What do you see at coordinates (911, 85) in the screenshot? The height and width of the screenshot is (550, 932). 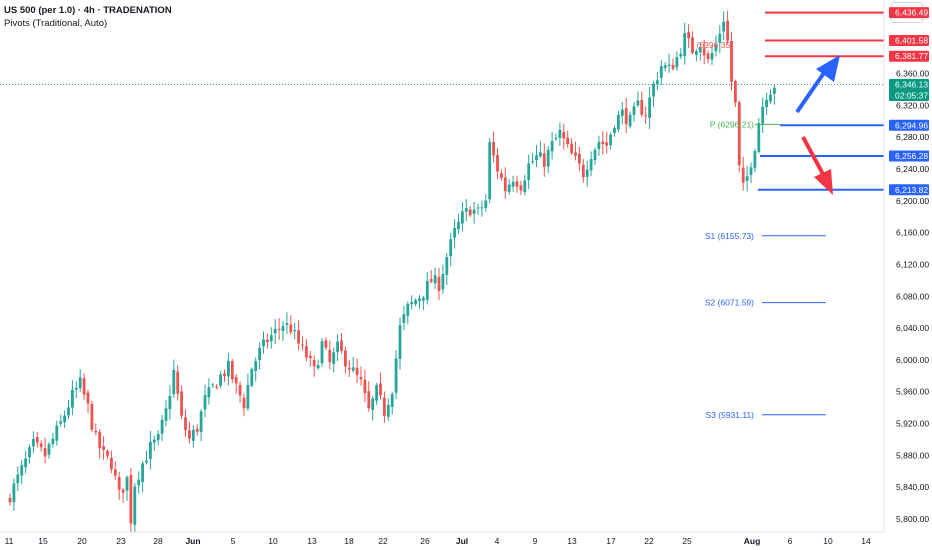 I see `current-price-tag-text: 6,346.13` at bounding box center [911, 85].